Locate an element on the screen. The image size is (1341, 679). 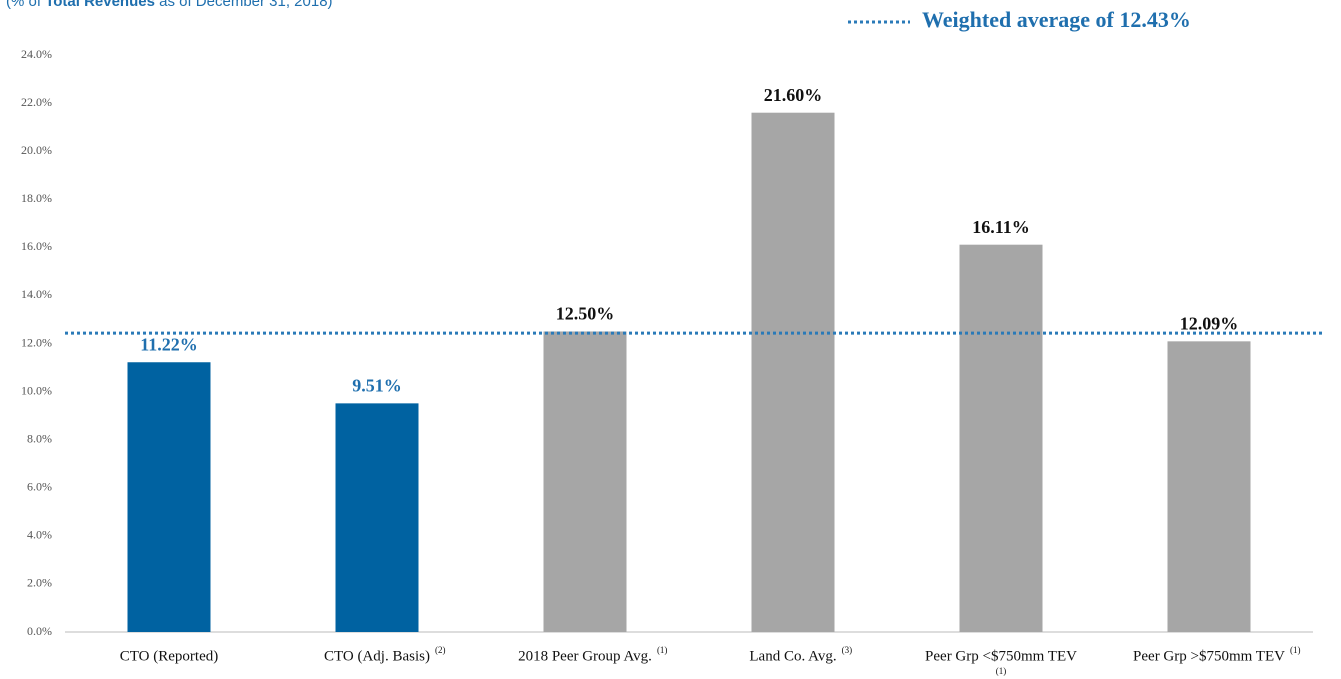
category-note: (3) is located at coordinates (847, 650).